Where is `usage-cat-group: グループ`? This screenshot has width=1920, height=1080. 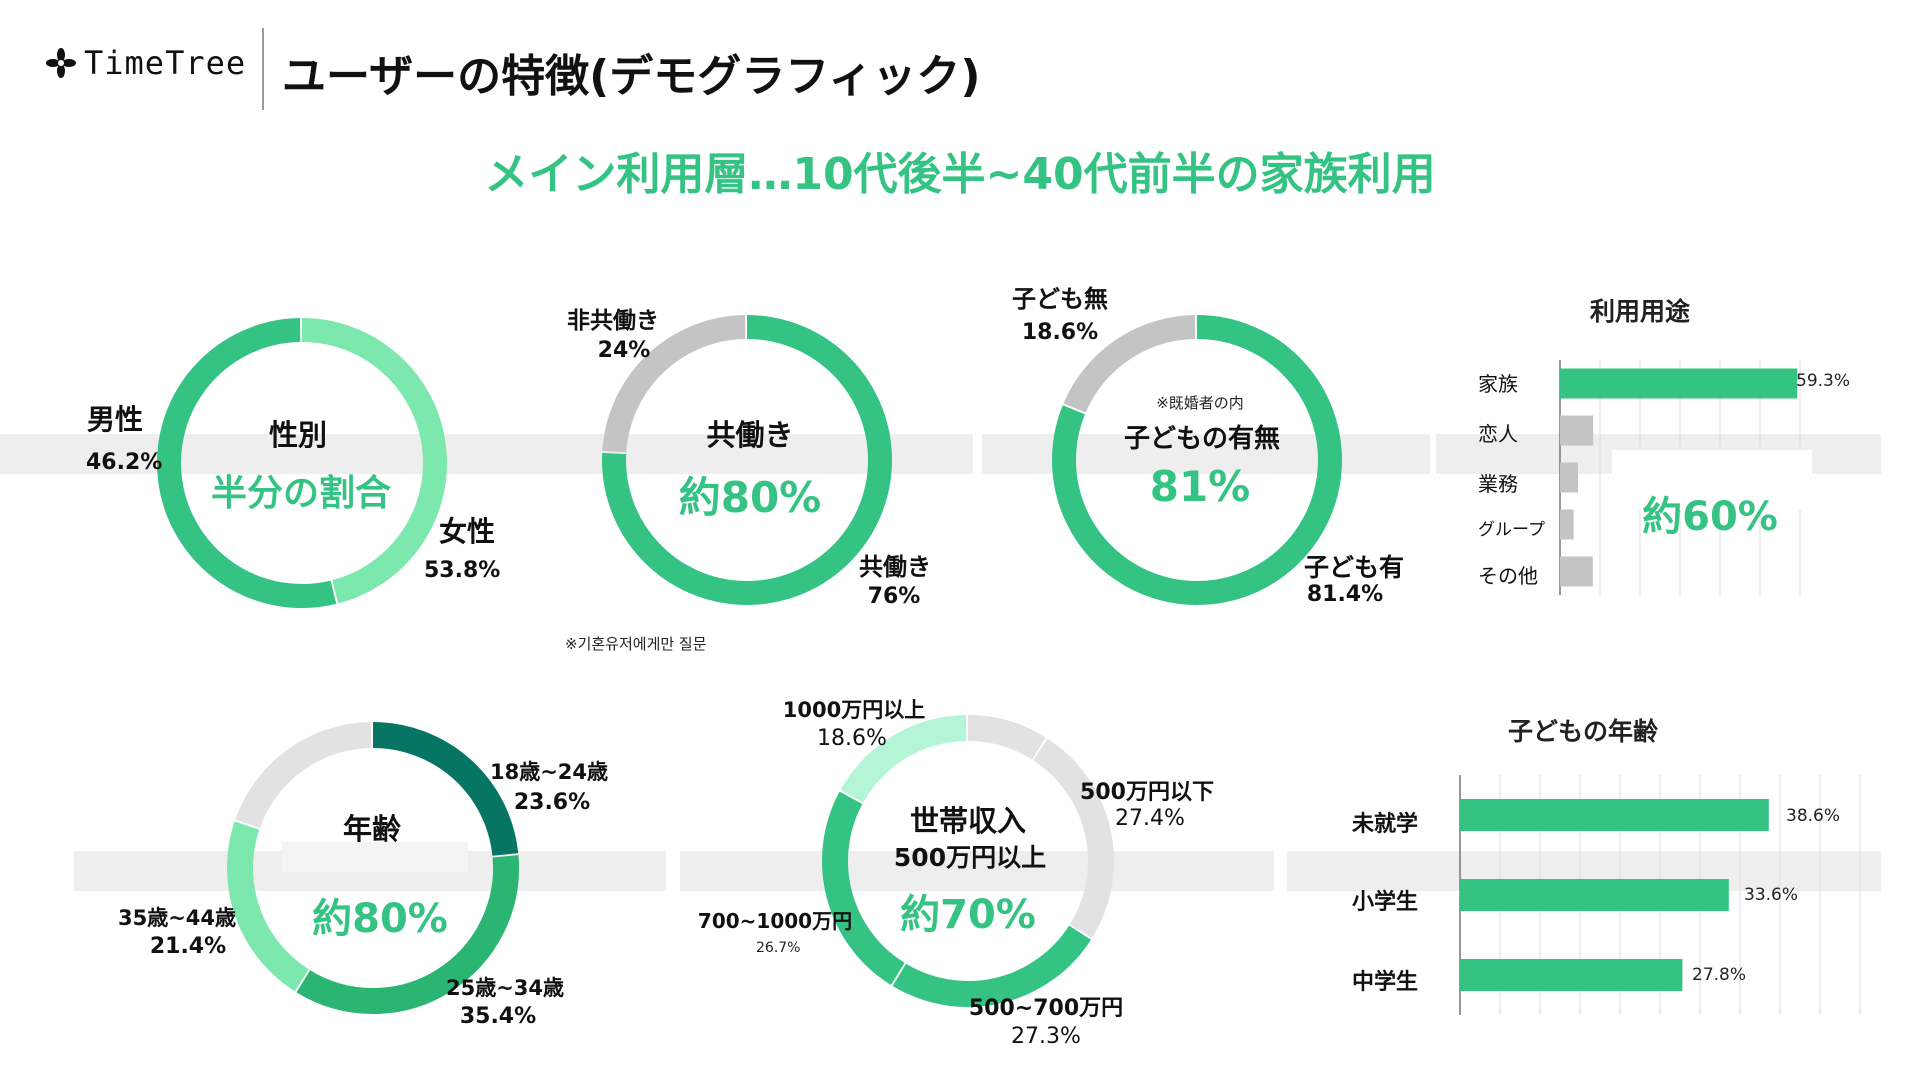 usage-cat-group: グループ is located at coordinates (1511, 530).